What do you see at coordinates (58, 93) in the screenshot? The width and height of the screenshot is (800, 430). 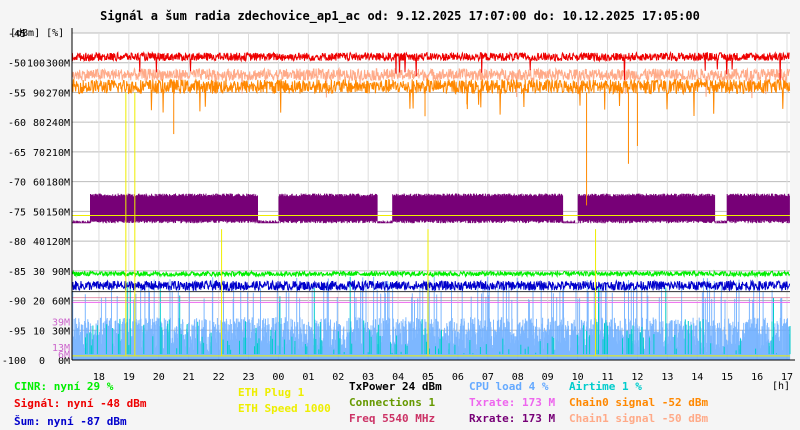 I see `y-tick-rate: 270M` at bounding box center [58, 93].